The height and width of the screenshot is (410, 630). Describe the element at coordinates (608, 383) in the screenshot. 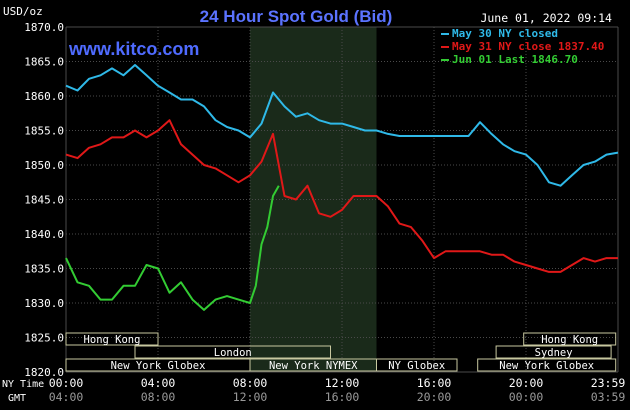

I see `x-tick-label-ny: 23:59` at that location.